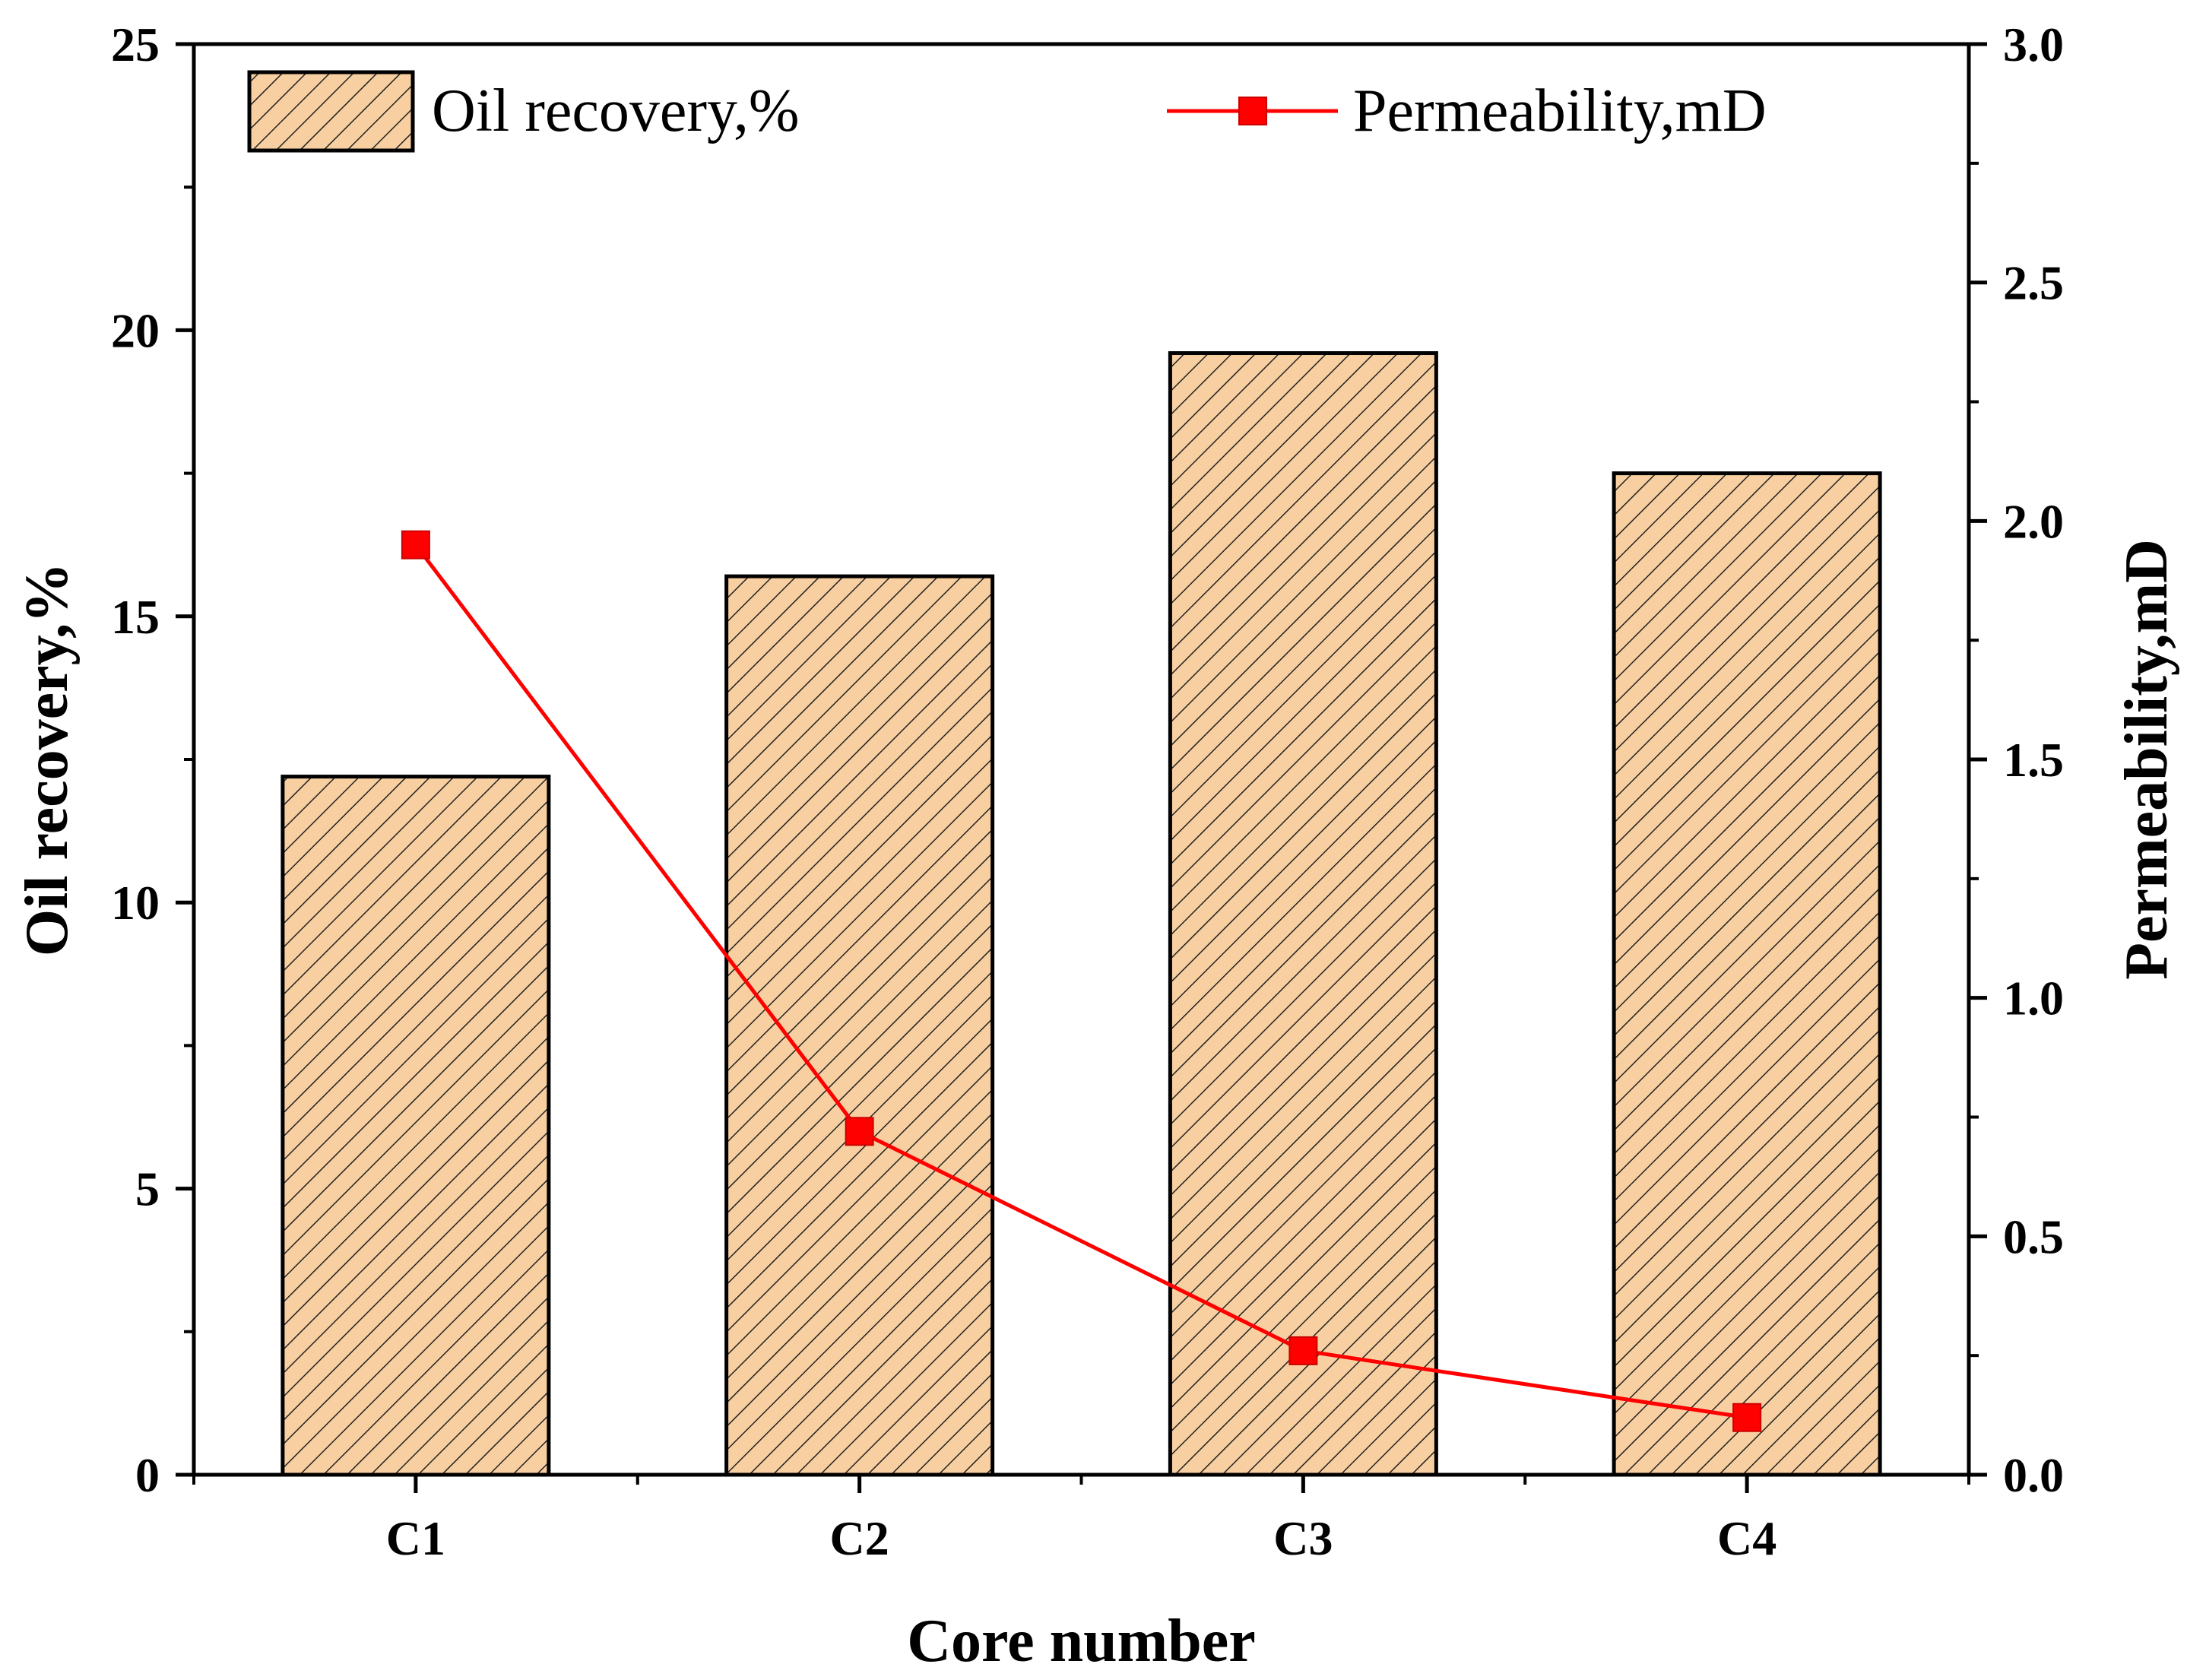  What do you see at coordinates (147, 1475) in the screenshot?
I see `y-tick-label: 0` at bounding box center [147, 1475].